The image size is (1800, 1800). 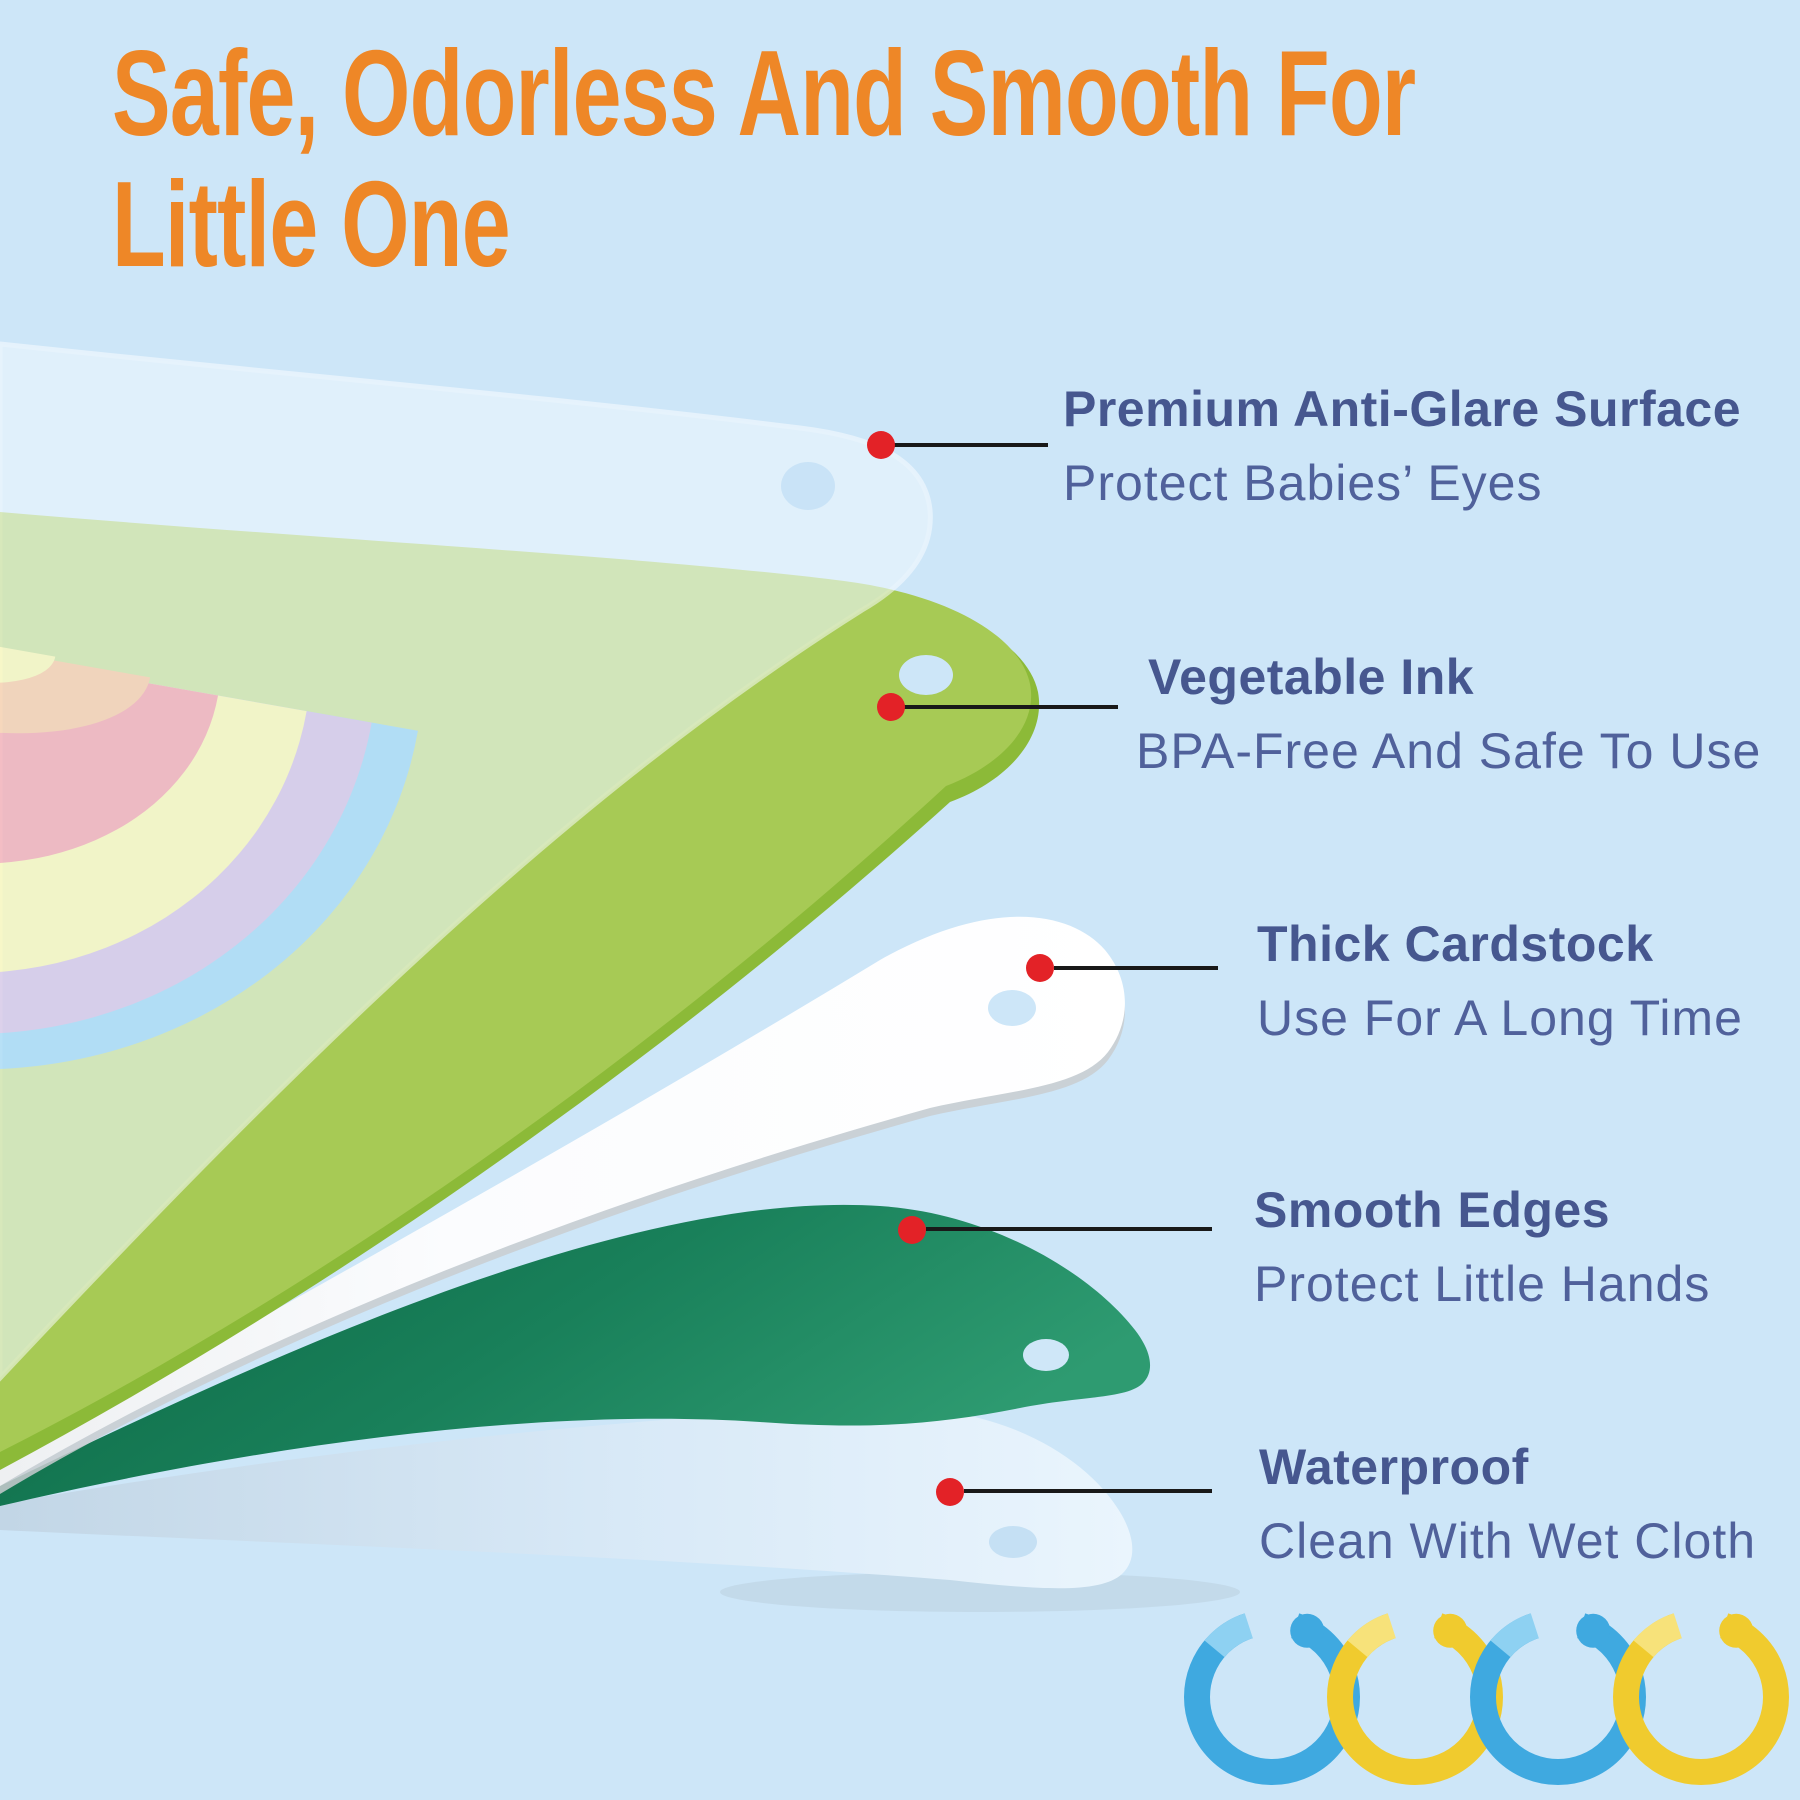 What do you see at coordinates (1507, 1504) in the screenshot?
I see `callout-waterproof: Waterproof Clean With Wet Cloth` at bounding box center [1507, 1504].